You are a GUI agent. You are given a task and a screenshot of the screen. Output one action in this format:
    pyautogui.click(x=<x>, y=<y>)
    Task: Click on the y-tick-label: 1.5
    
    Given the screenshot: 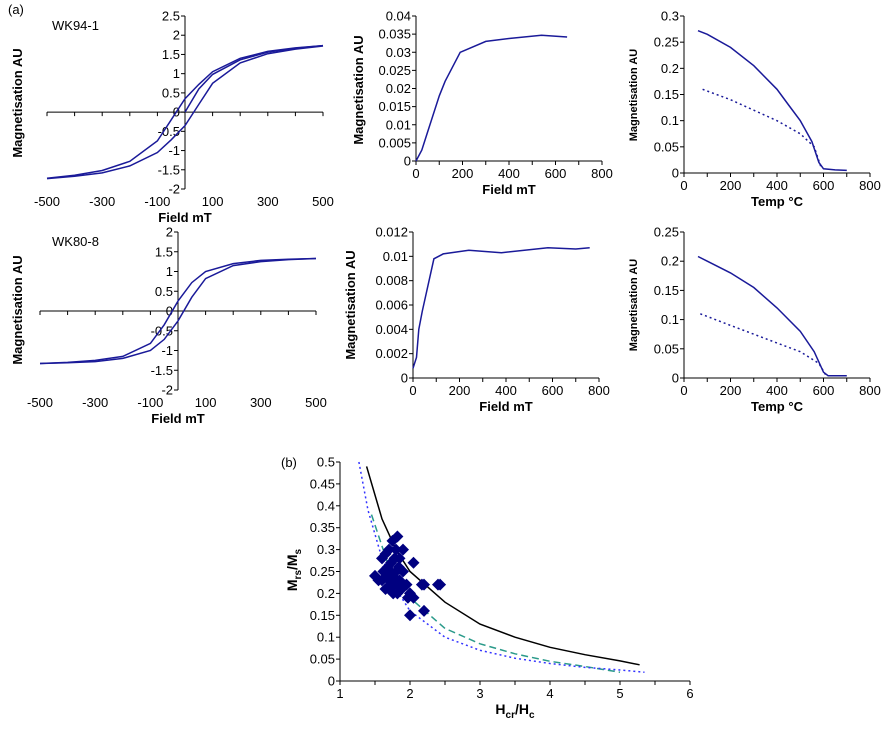 What is the action you would take?
    pyautogui.click(x=164, y=251)
    